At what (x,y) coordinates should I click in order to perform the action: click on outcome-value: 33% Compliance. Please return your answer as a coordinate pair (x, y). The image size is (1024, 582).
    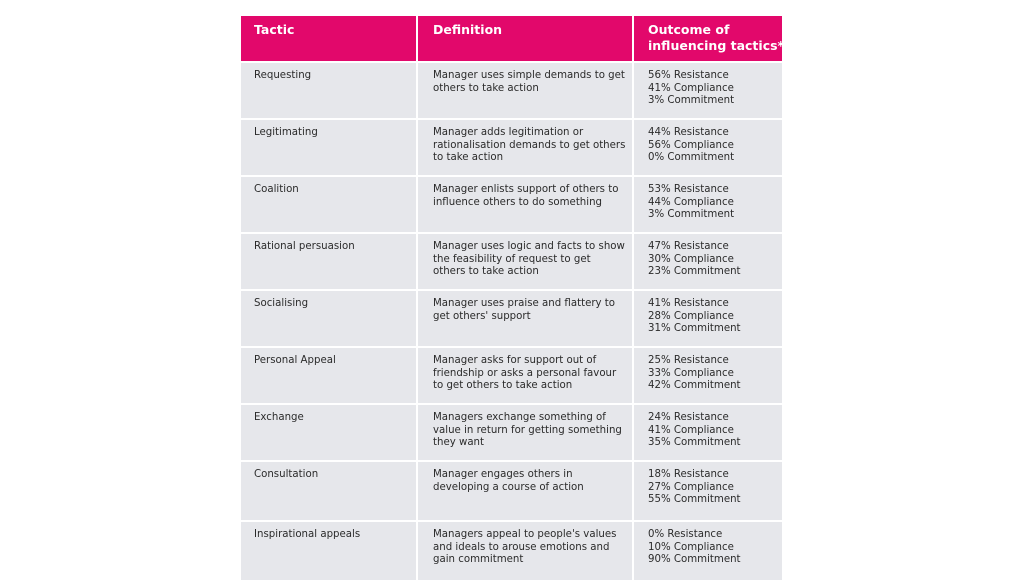
    Looking at the image, I should click on (691, 373).